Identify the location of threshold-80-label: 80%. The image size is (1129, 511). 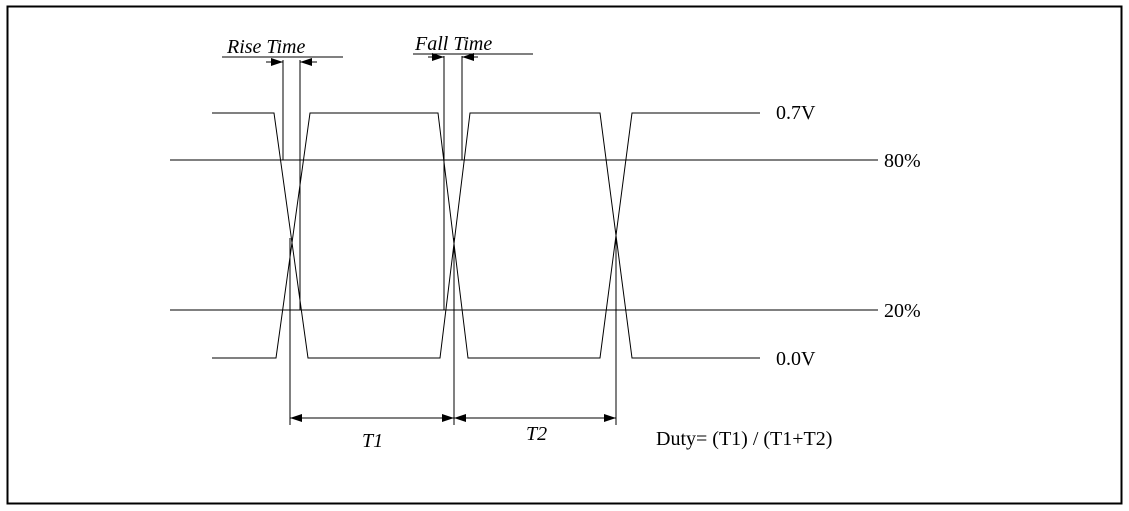
(902, 161).